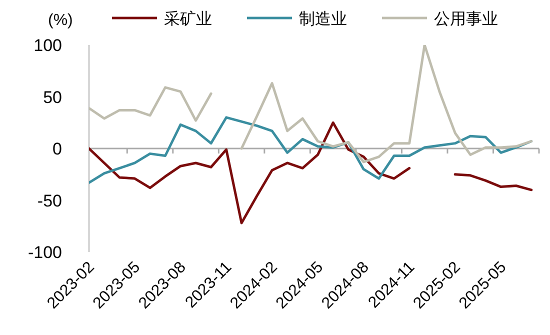 The height and width of the screenshot is (335, 550). I want to click on y-tick-label: -50, so click(49, 200).